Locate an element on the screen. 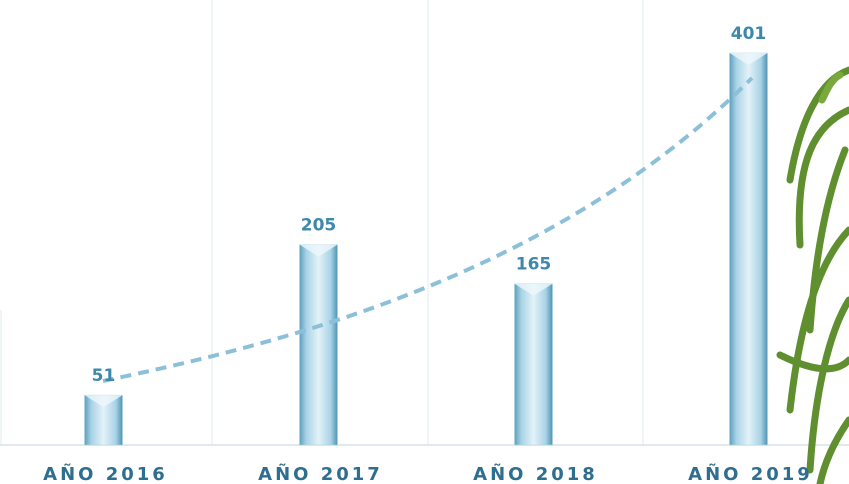 The width and height of the screenshot is (849, 484). x-tick-label: AÑO 2016 is located at coordinates (105, 473).